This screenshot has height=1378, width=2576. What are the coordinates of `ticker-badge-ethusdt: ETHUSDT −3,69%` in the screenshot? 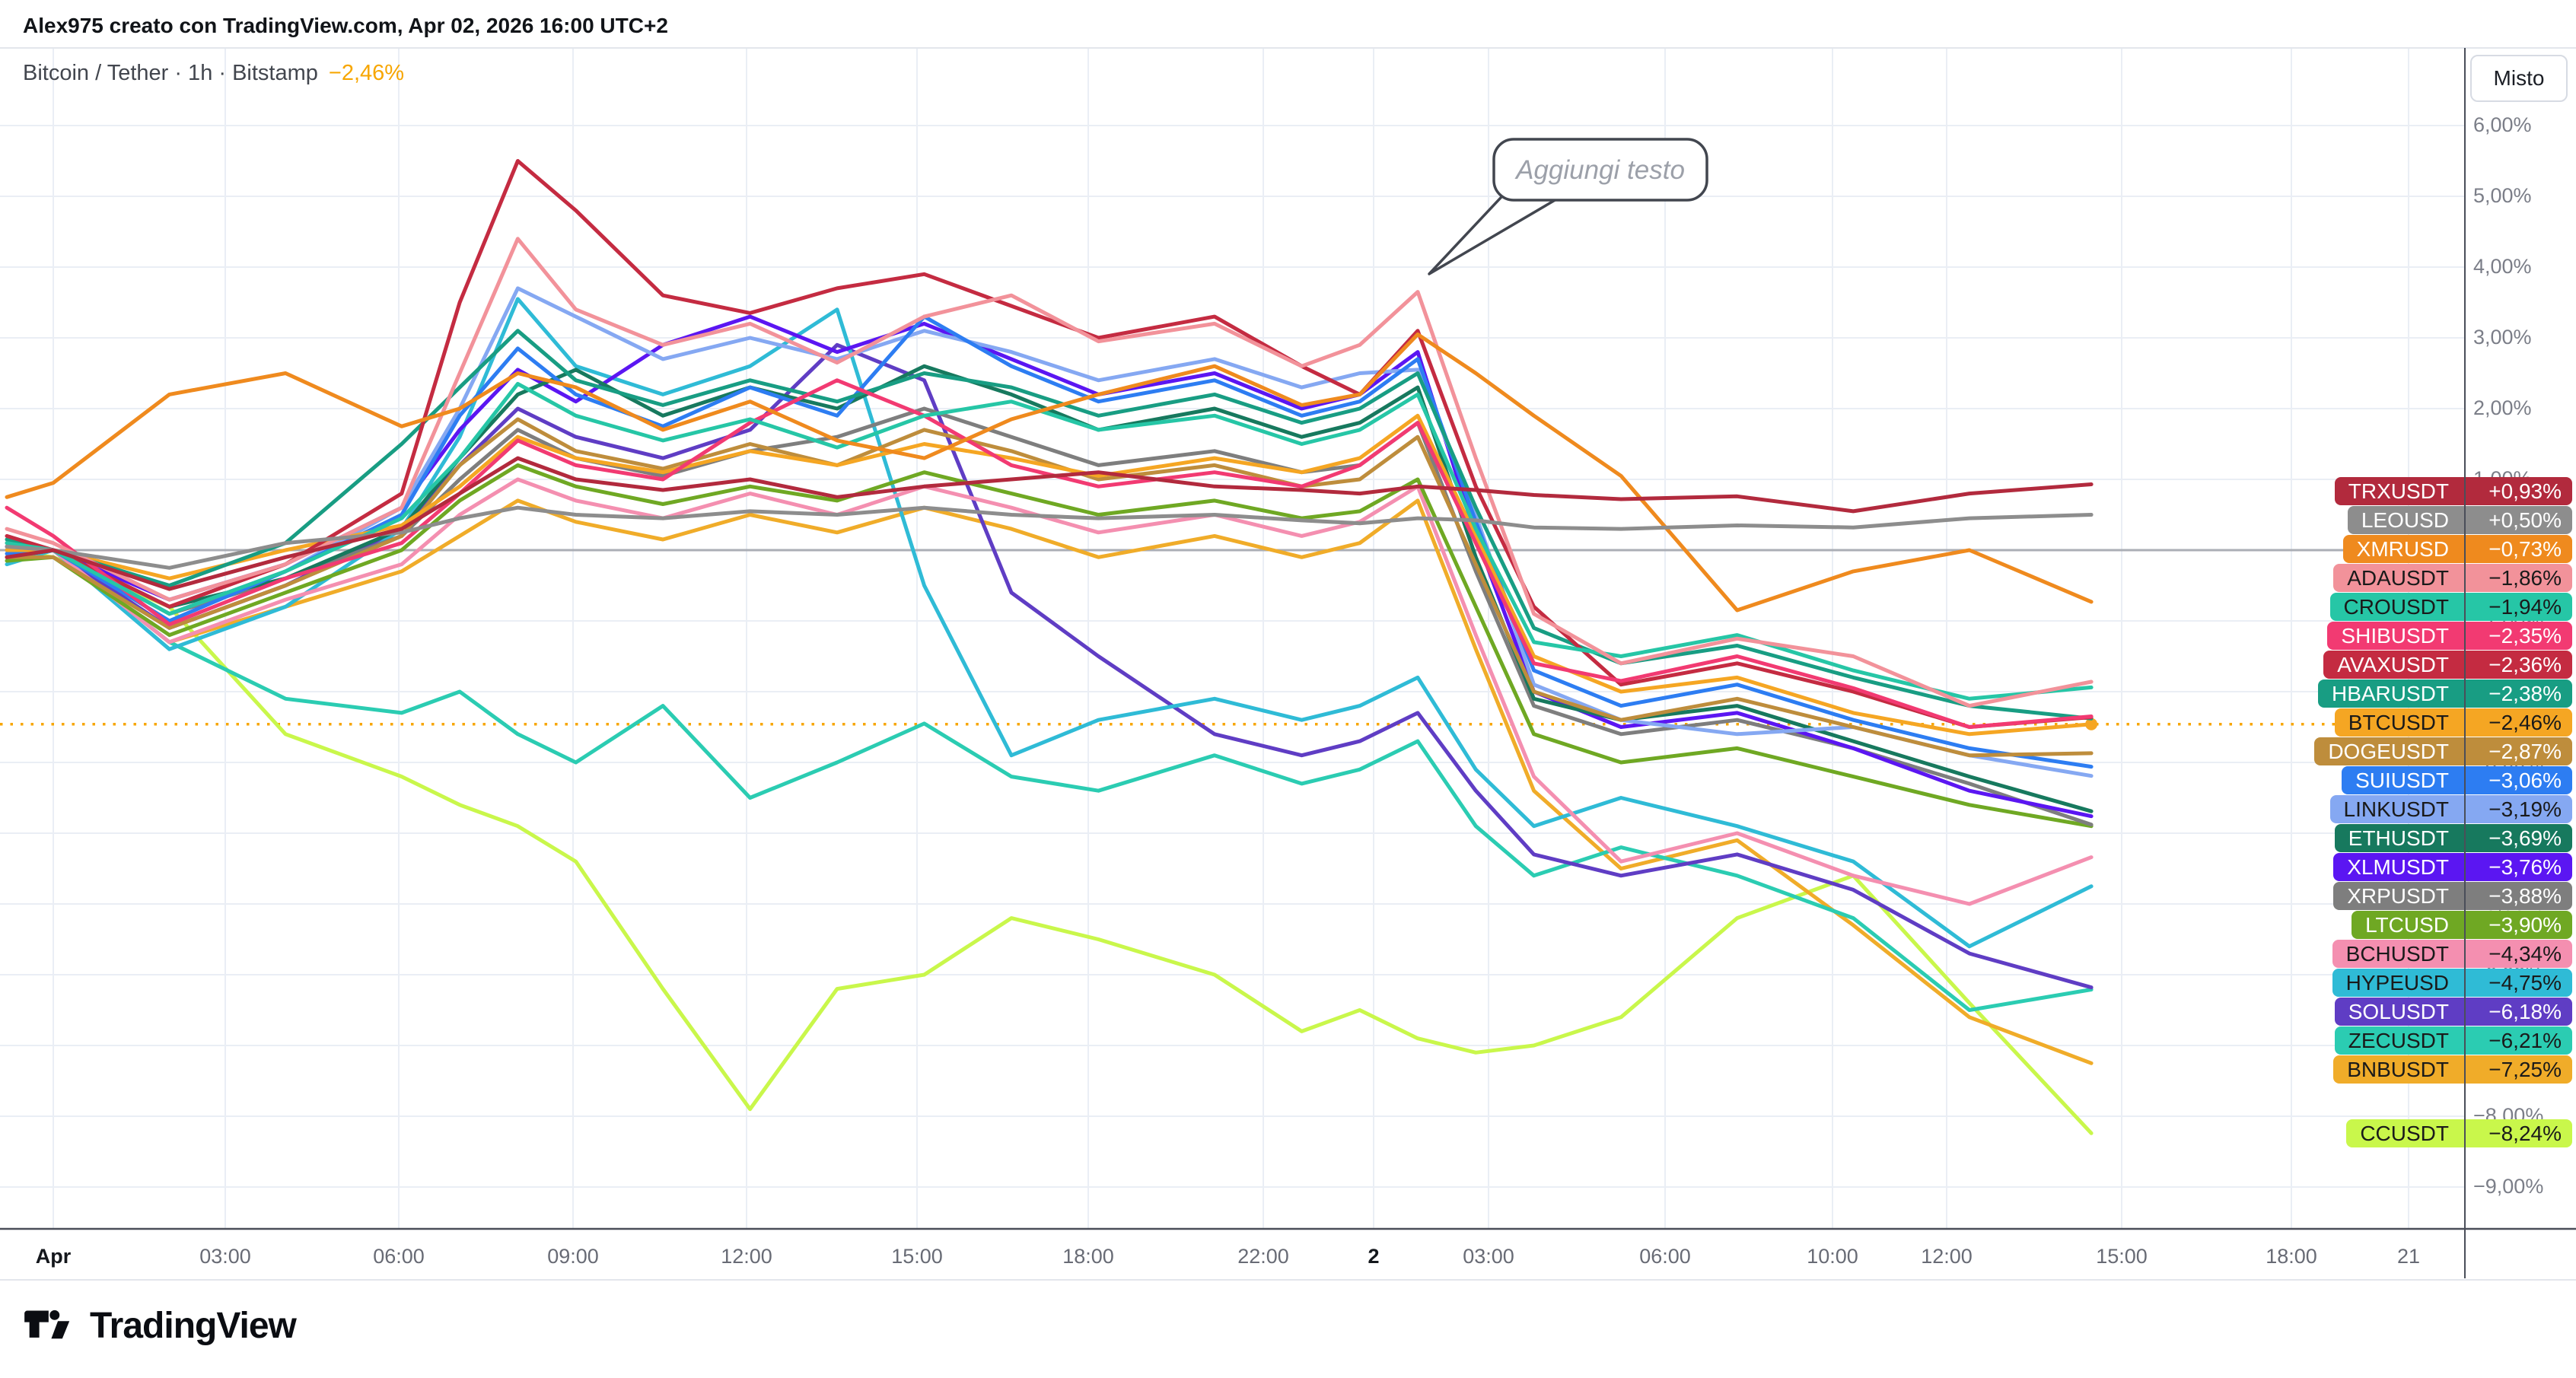 It's located at (2453, 838).